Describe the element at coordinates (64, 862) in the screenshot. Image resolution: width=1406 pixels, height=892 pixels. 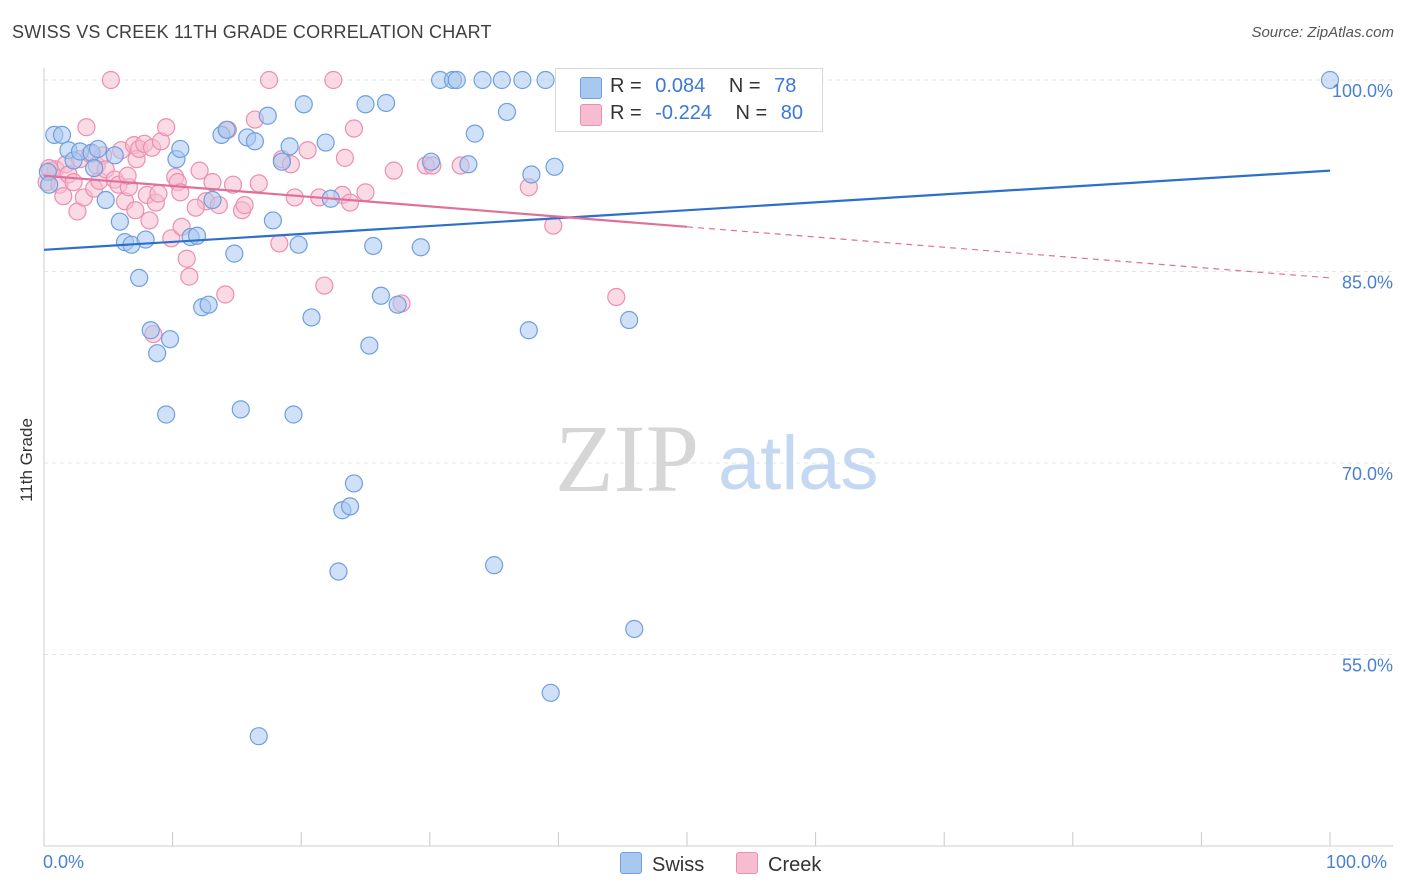
I see `x-tick-label-min: 0.0%` at that location.